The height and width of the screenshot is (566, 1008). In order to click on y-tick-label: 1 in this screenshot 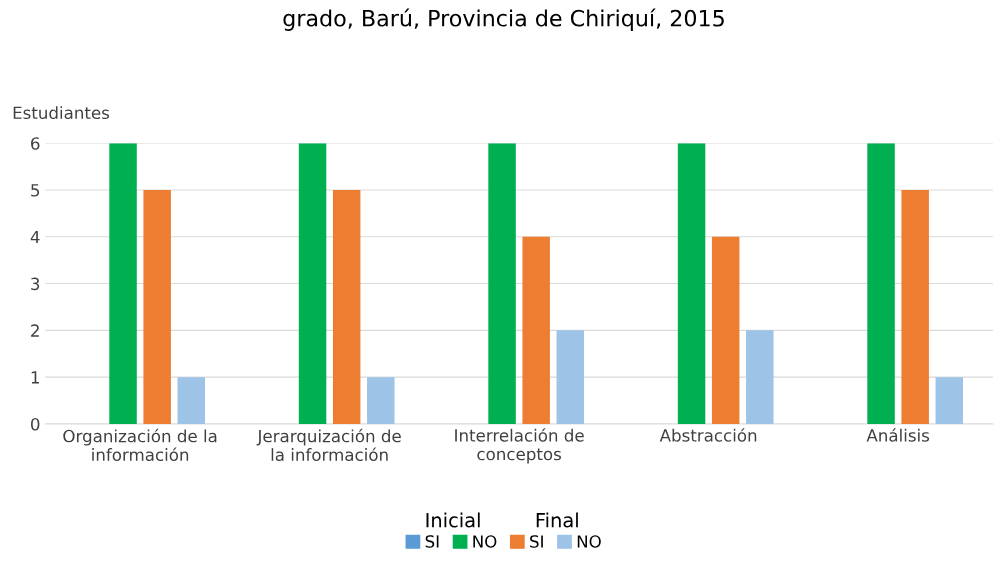, I will do `click(35, 377)`.